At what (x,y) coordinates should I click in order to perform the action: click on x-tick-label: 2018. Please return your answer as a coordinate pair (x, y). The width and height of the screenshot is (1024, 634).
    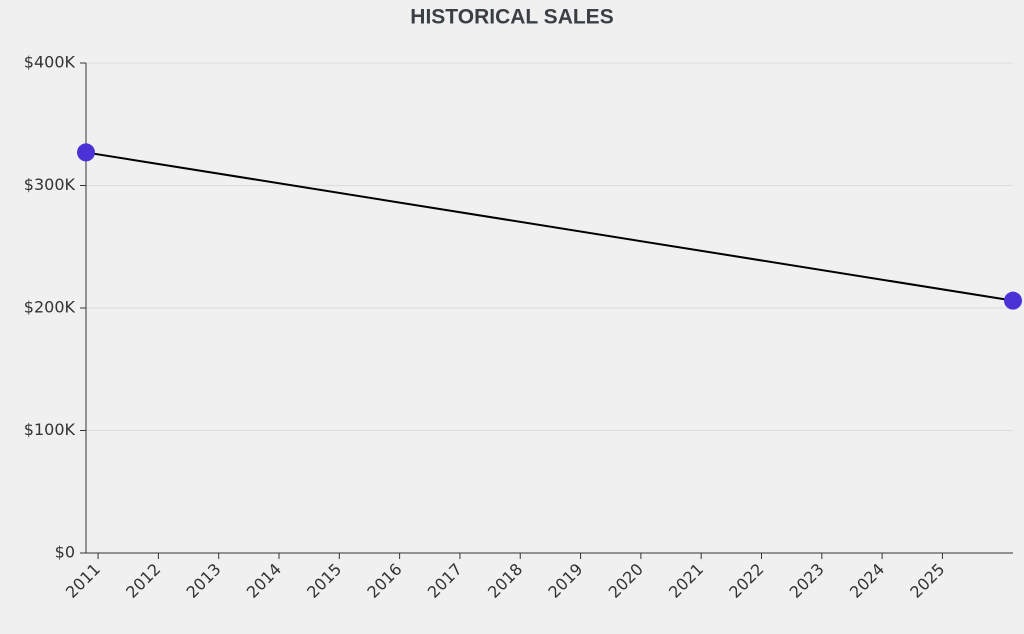
    Looking at the image, I should click on (505, 581).